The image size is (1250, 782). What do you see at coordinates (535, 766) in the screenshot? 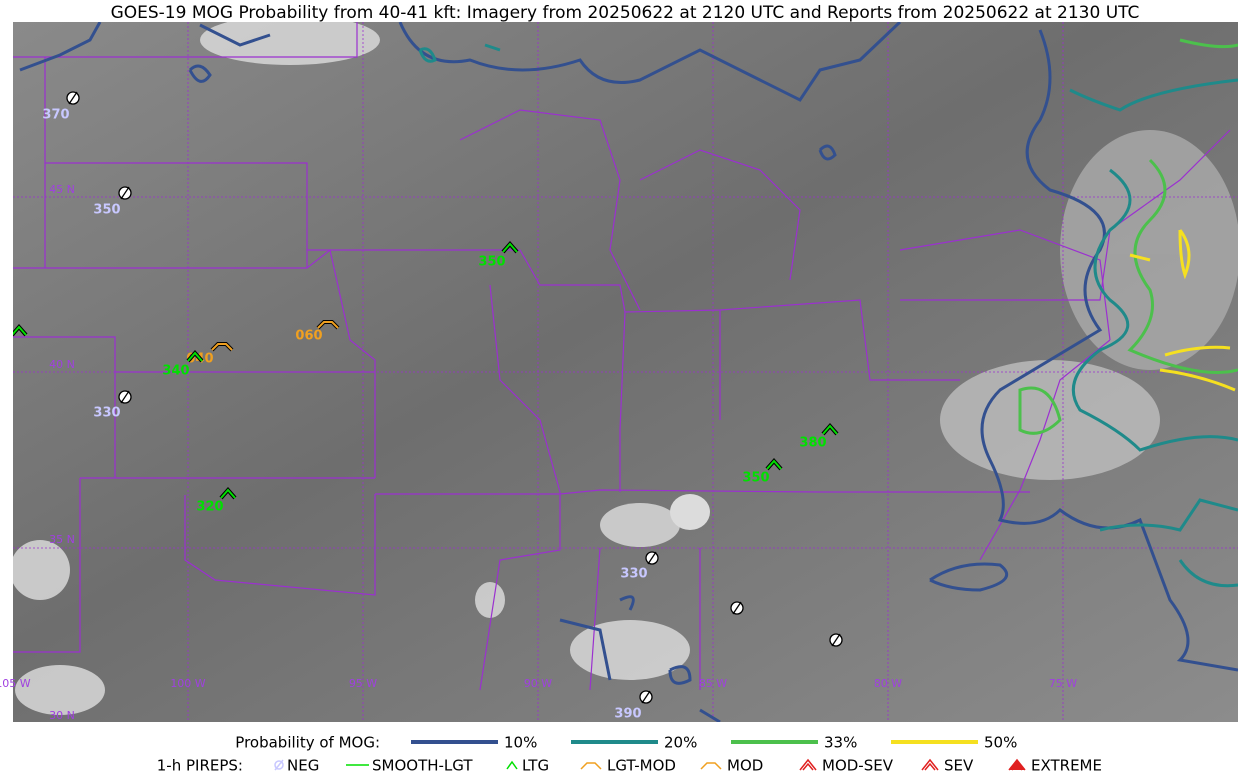
I see `legend-label: LTG` at bounding box center [535, 766].